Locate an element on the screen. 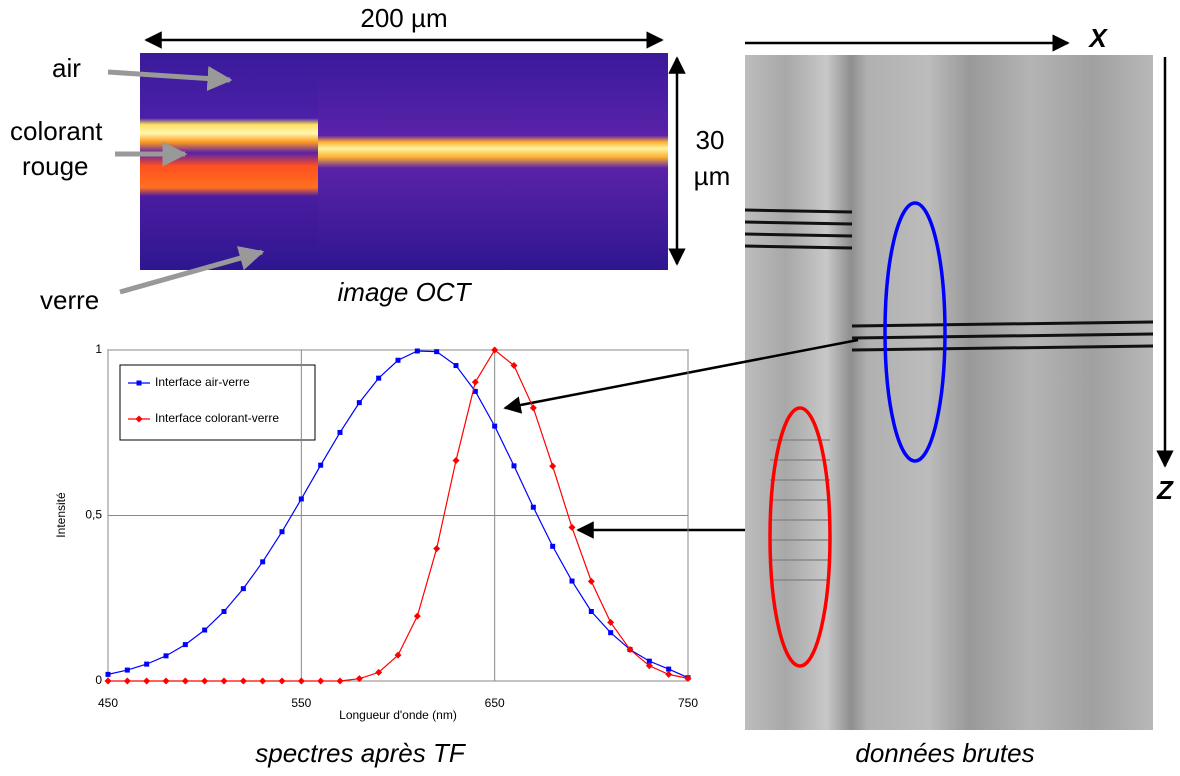 The width and height of the screenshot is (1180, 776). air-label: air is located at coordinates (66, 68).